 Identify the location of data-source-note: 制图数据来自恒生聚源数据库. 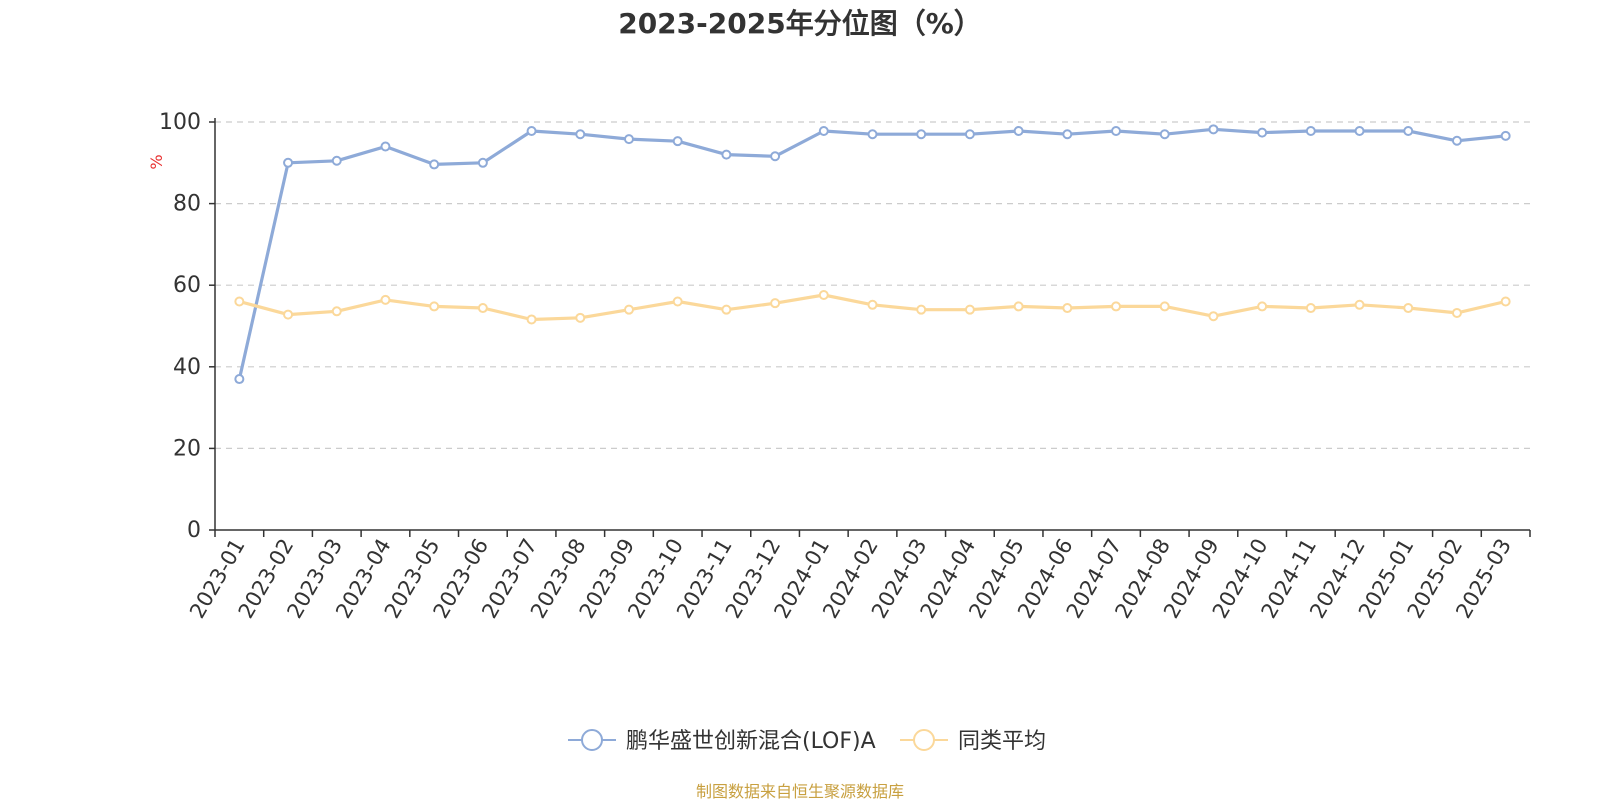
(799, 791).